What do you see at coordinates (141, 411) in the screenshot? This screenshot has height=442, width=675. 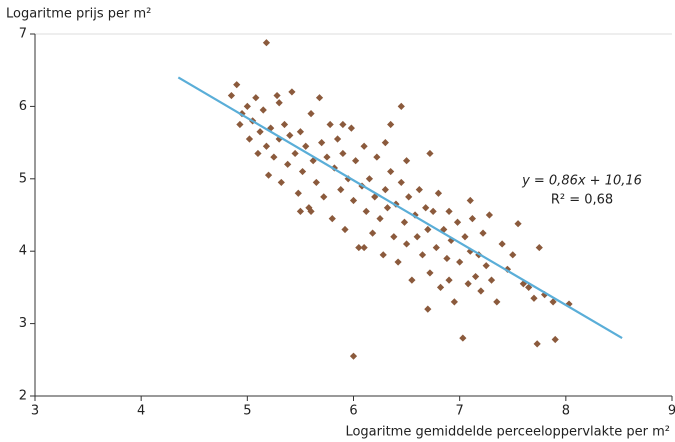 I see `x-tick-label: 4` at bounding box center [141, 411].